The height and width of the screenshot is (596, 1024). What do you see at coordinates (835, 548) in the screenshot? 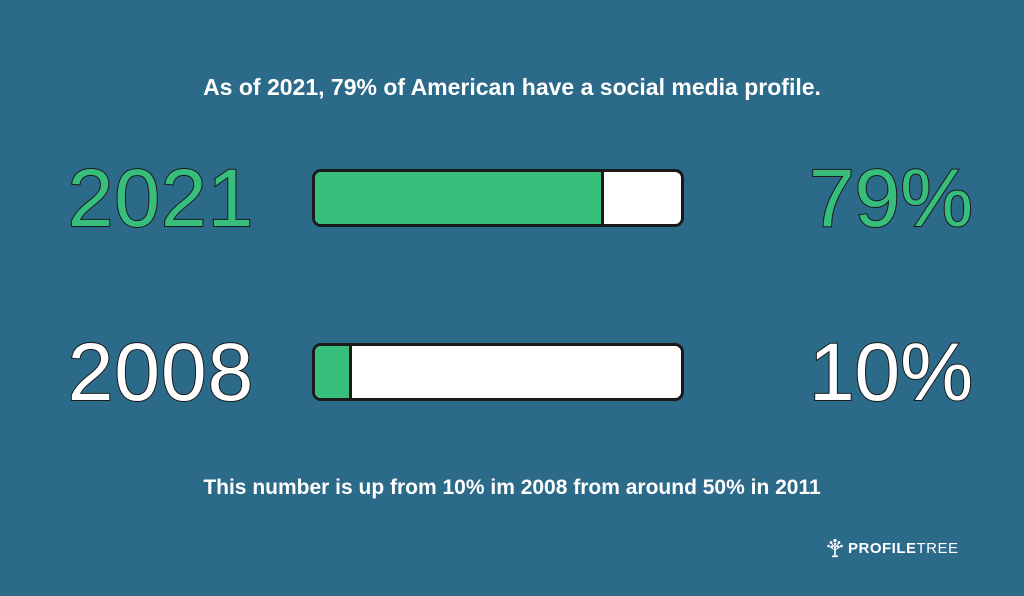
I see `tree-icon` at bounding box center [835, 548].